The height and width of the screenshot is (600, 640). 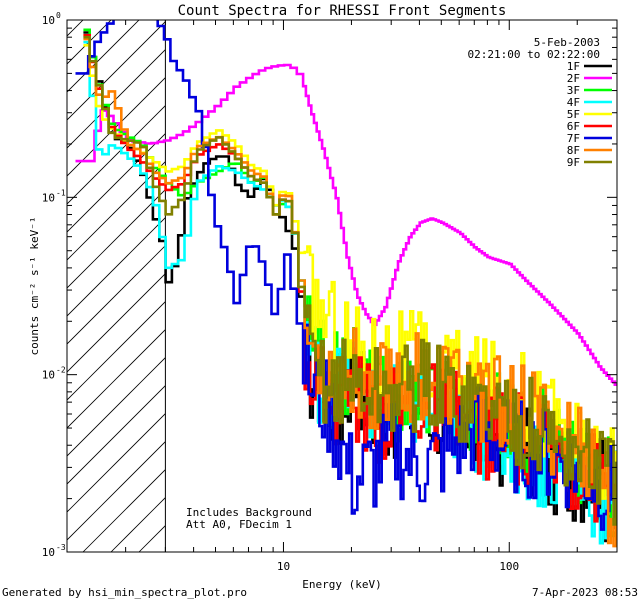 I want to click on generated-by-label: Generated by hsi_min_spectra_plot.pro, so click(x=124, y=592).